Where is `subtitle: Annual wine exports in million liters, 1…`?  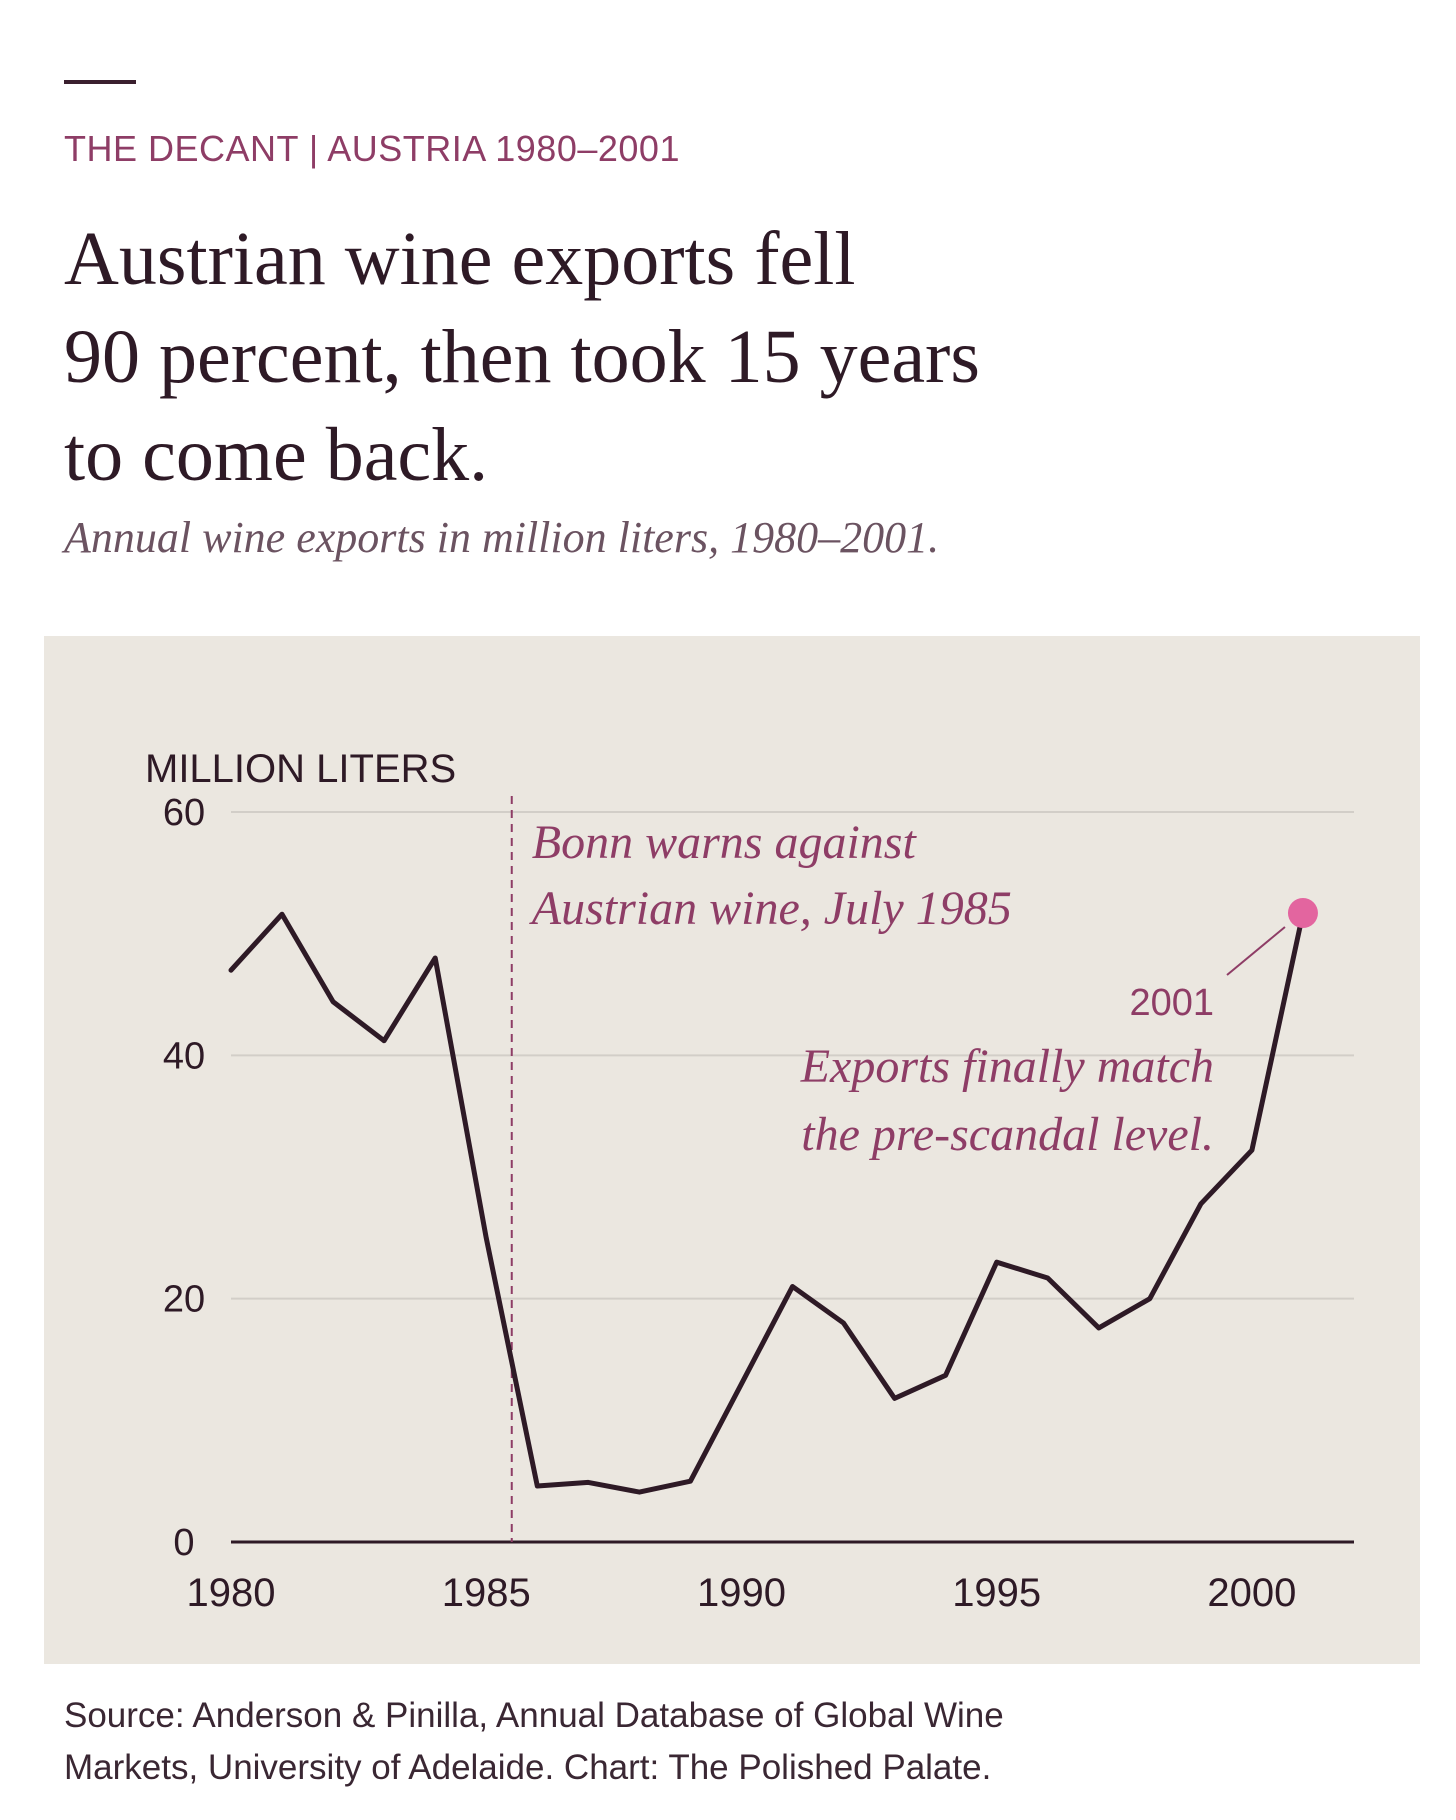
subtitle: Annual wine exports in million liters, 1… is located at coordinates (502, 537).